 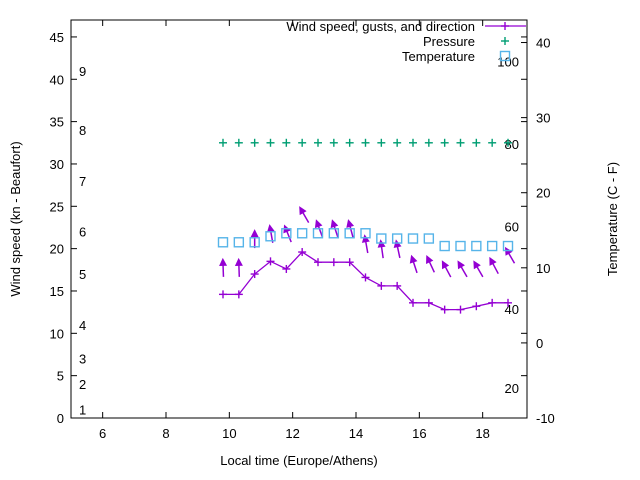 I want to click on y-tick-label: 5, so click(x=60, y=376).